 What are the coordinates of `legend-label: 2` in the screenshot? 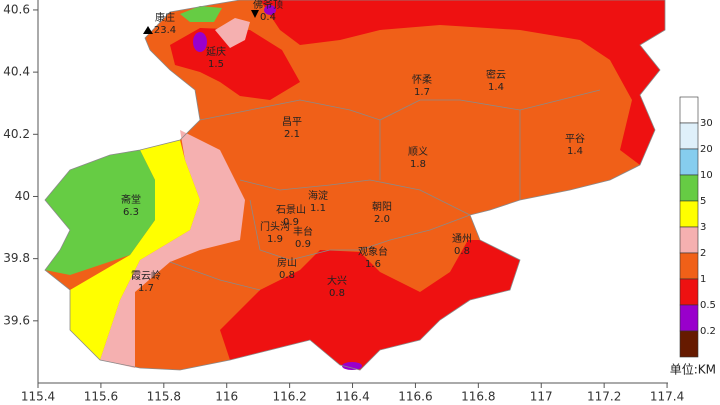 It's located at (703, 253).